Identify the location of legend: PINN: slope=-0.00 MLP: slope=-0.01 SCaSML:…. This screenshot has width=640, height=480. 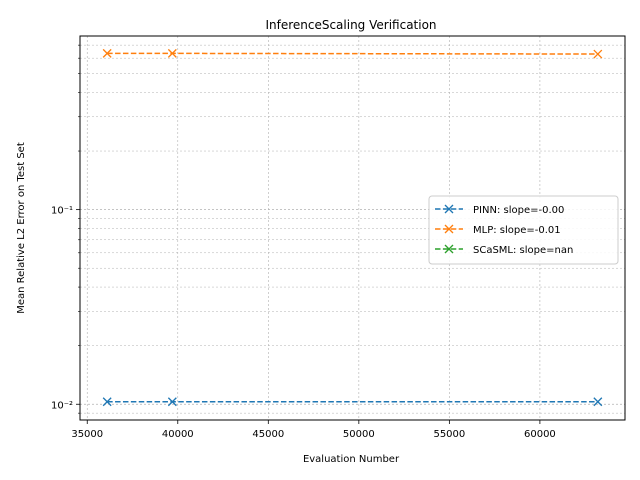
(523, 230).